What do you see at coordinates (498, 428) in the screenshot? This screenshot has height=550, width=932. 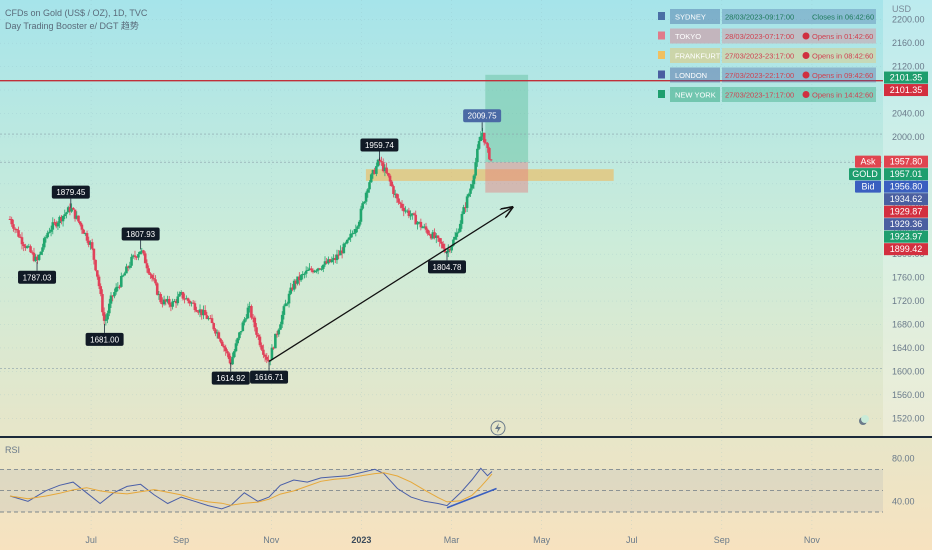 I see `lightning-icon` at bounding box center [498, 428].